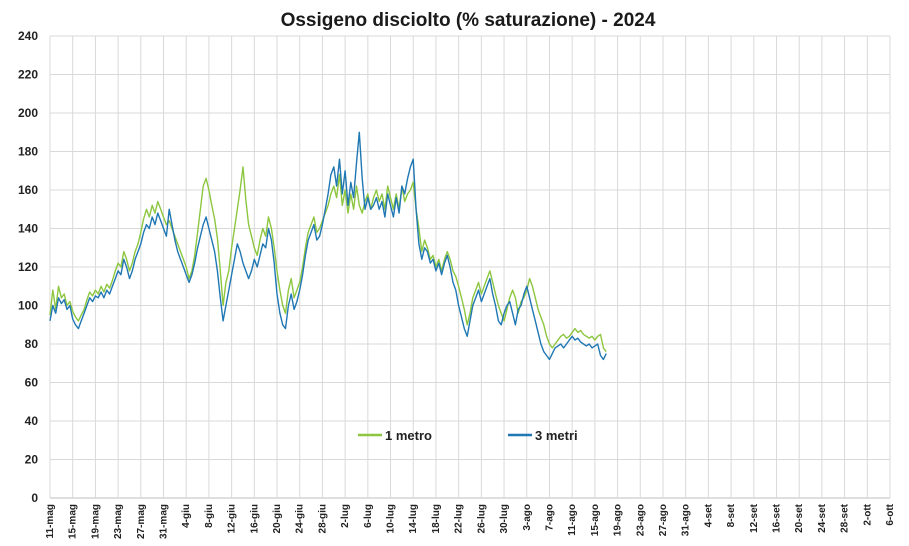  What do you see at coordinates (186, 516) in the screenshot?
I see `x-tick-label: 4-giu` at bounding box center [186, 516].